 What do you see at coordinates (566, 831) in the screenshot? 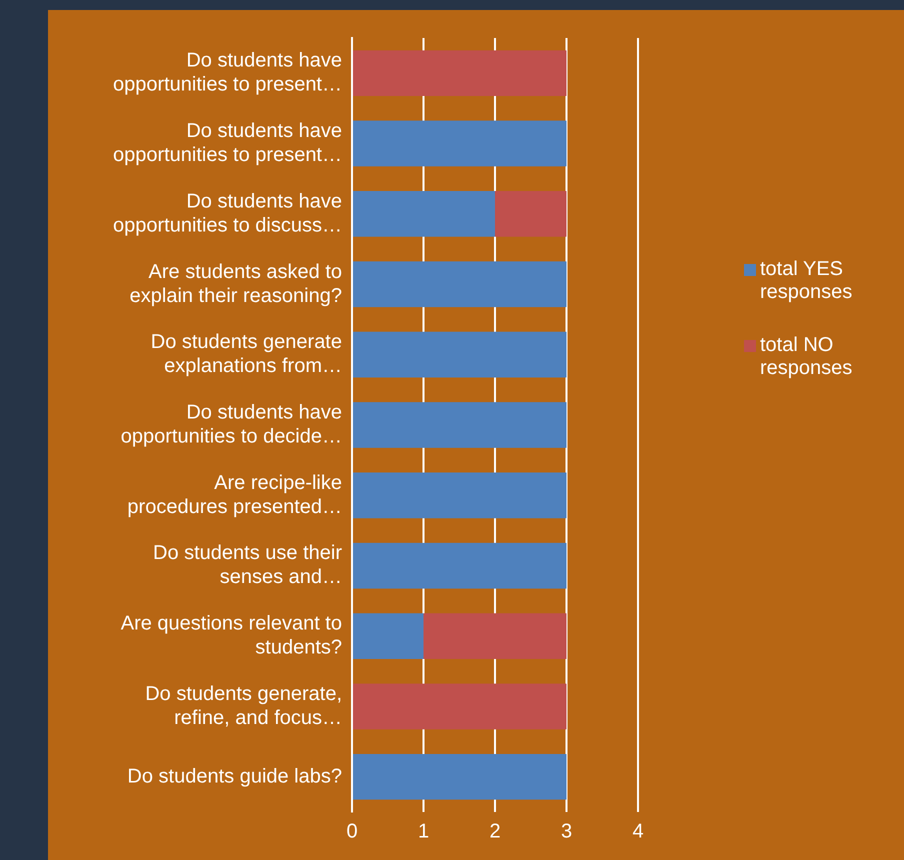
I see `x-tick-label: 3` at bounding box center [566, 831].